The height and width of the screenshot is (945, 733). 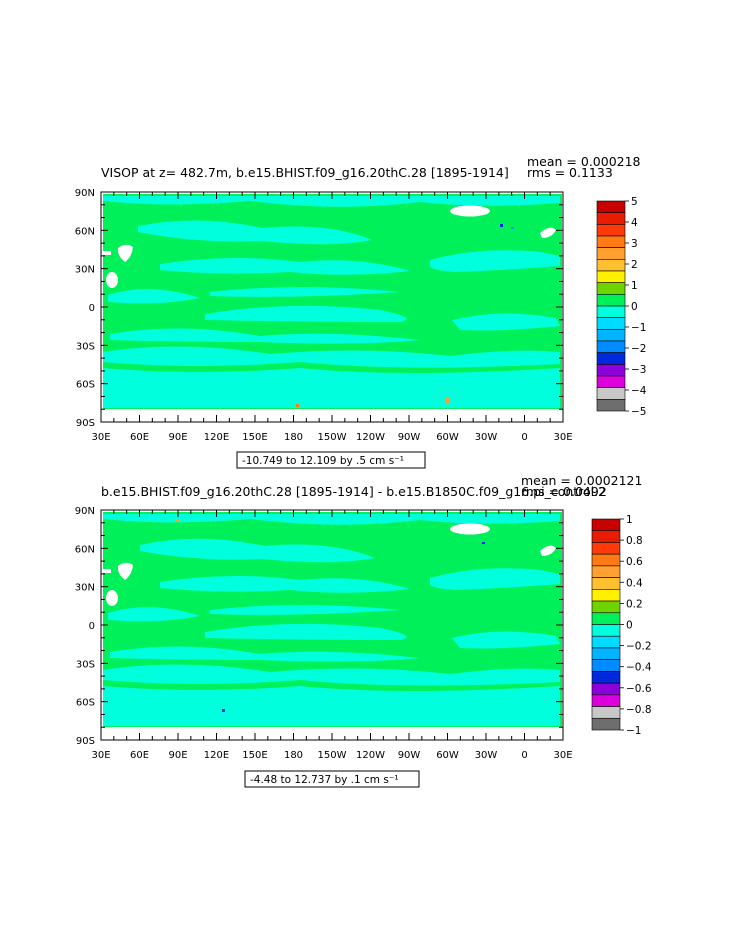 I want to click on panel-2-band-south-15s, so click(x=265, y=654).